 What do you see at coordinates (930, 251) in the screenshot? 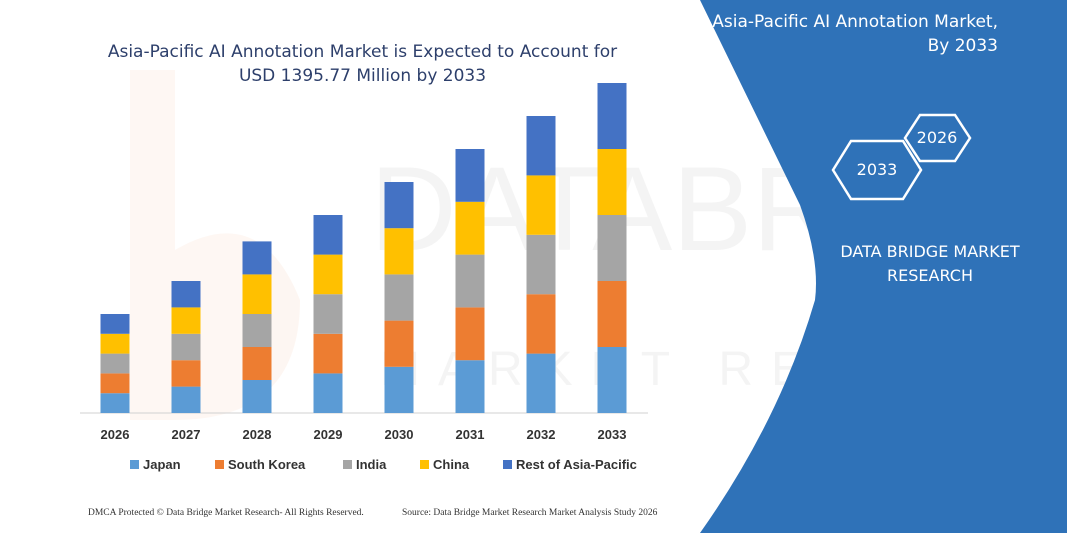
I see `brand-line1: DATA BRIDGE MARKET` at bounding box center [930, 251].